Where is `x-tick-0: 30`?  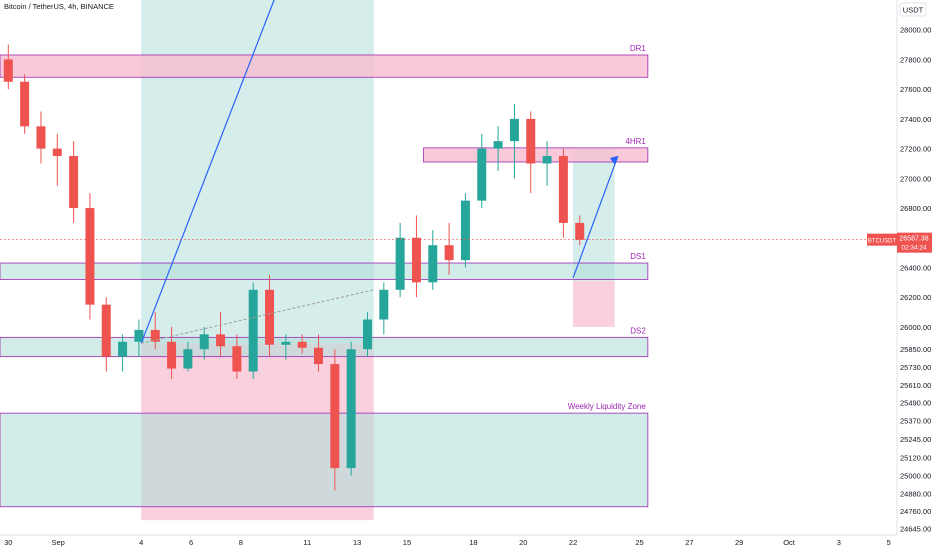
x-tick-0: 30 is located at coordinates (8, 542).